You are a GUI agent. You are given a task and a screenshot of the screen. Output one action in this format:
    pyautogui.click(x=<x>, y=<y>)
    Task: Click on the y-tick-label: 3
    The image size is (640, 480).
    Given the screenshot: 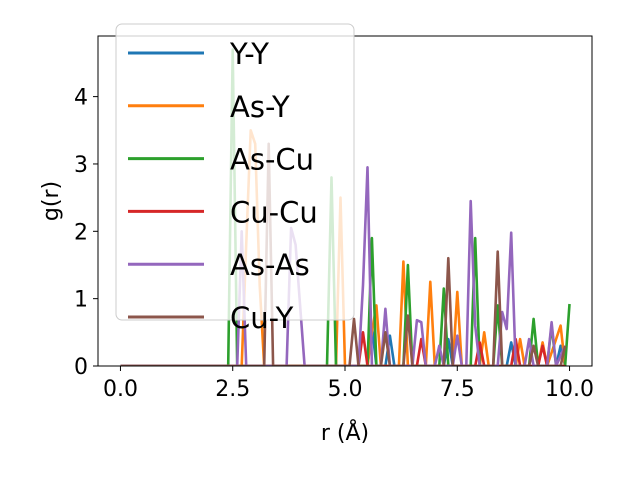 What is the action you would take?
    pyautogui.click(x=81, y=165)
    